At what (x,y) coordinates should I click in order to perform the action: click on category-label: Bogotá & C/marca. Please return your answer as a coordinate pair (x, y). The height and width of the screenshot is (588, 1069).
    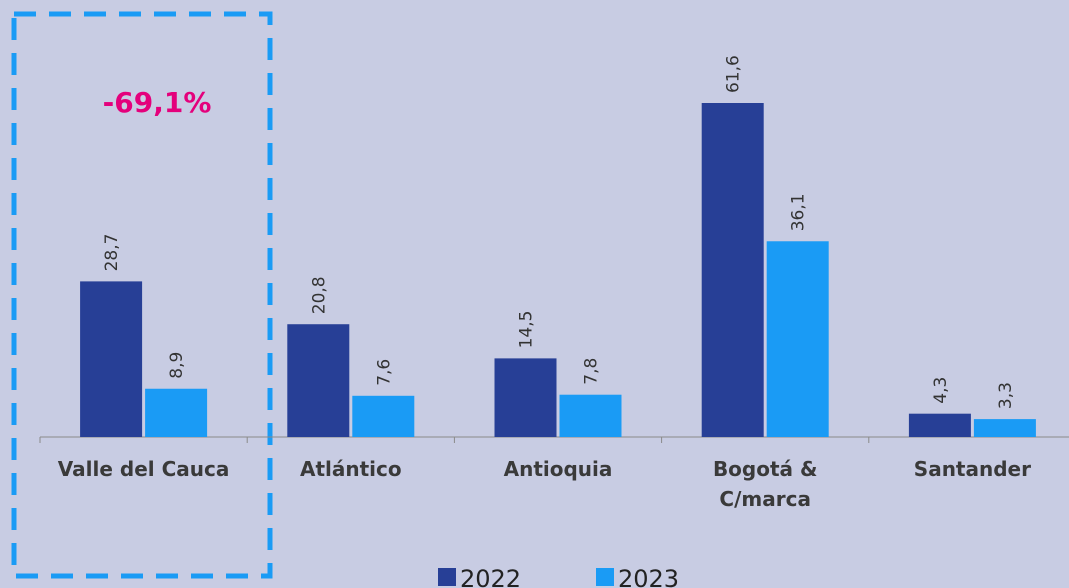
    Looking at the image, I should click on (765, 484).